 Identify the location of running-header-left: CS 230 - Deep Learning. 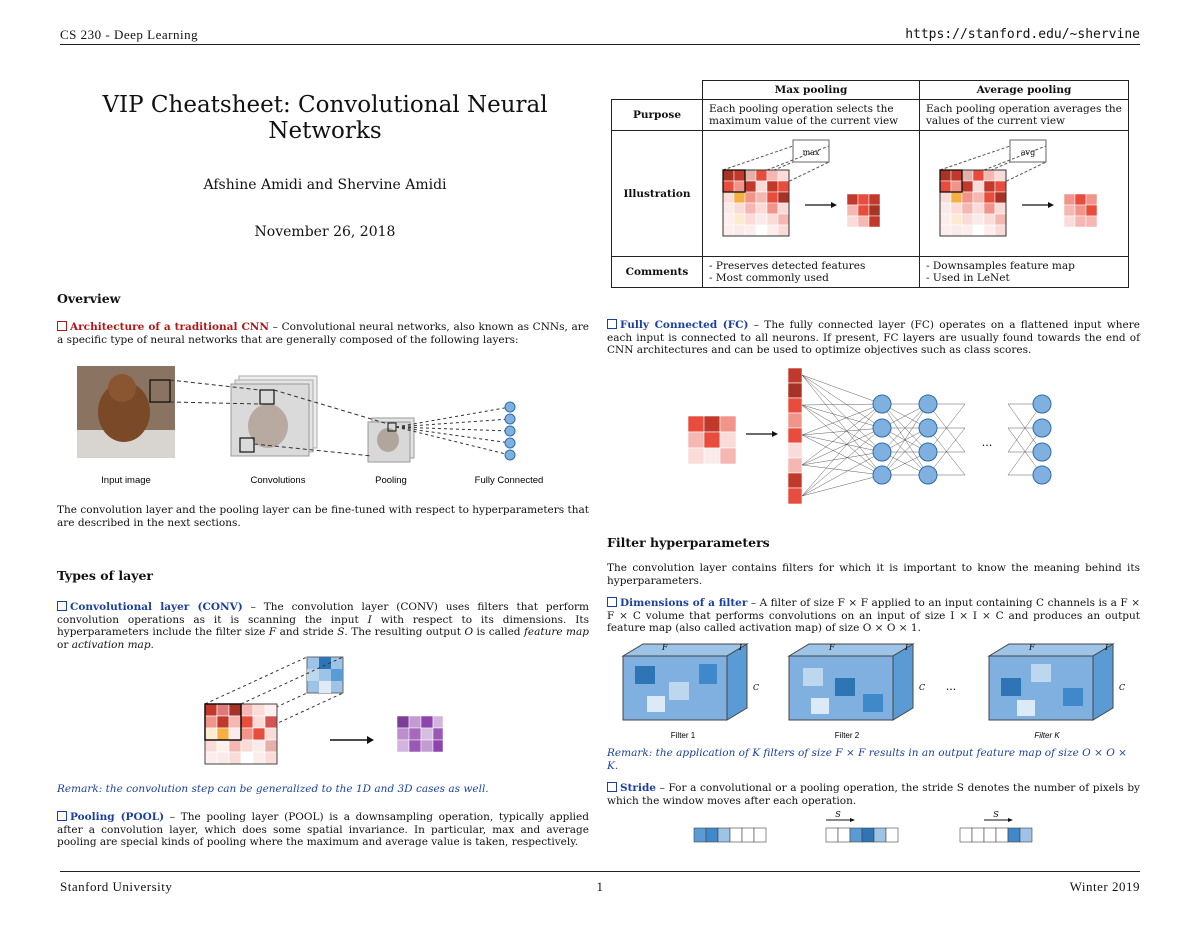
(129, 34).